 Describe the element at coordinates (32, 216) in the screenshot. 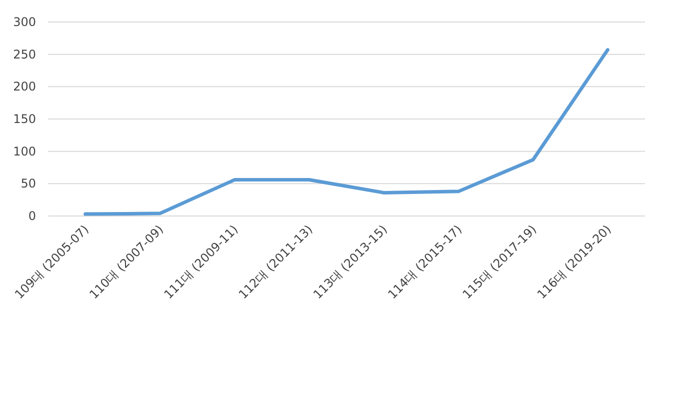

I see `y-tick-label: 0` at that location.